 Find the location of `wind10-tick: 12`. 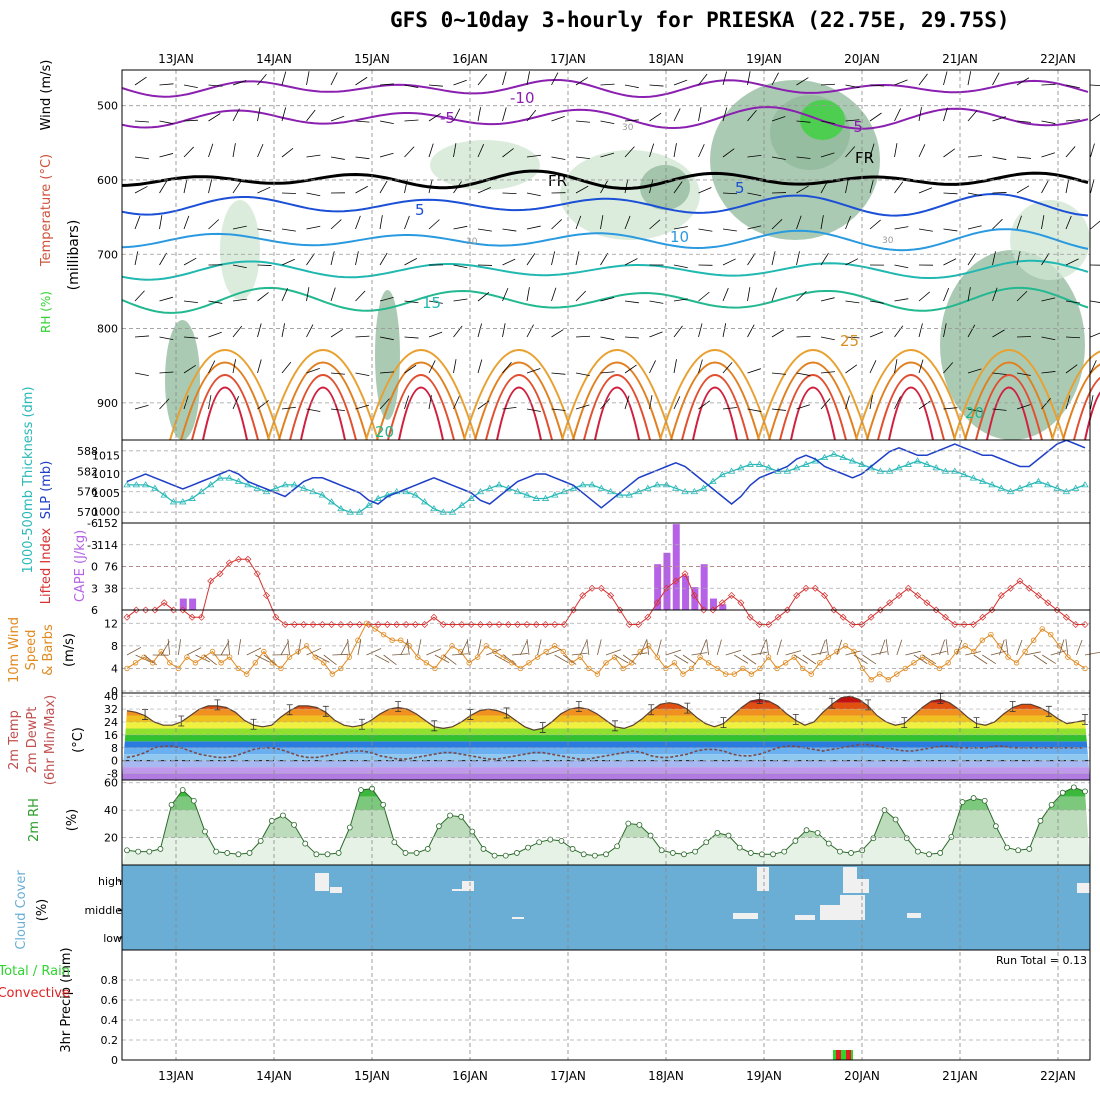

wind10-tick: 12 is located at coordinates (111, 623).